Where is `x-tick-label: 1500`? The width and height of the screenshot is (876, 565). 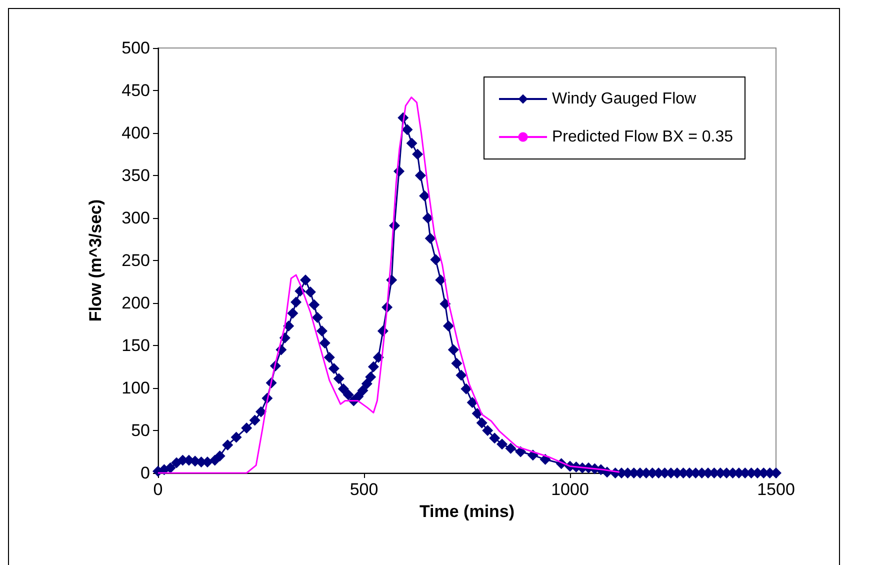
x-tick-label: 1500 is located at coordinates (776, 489).